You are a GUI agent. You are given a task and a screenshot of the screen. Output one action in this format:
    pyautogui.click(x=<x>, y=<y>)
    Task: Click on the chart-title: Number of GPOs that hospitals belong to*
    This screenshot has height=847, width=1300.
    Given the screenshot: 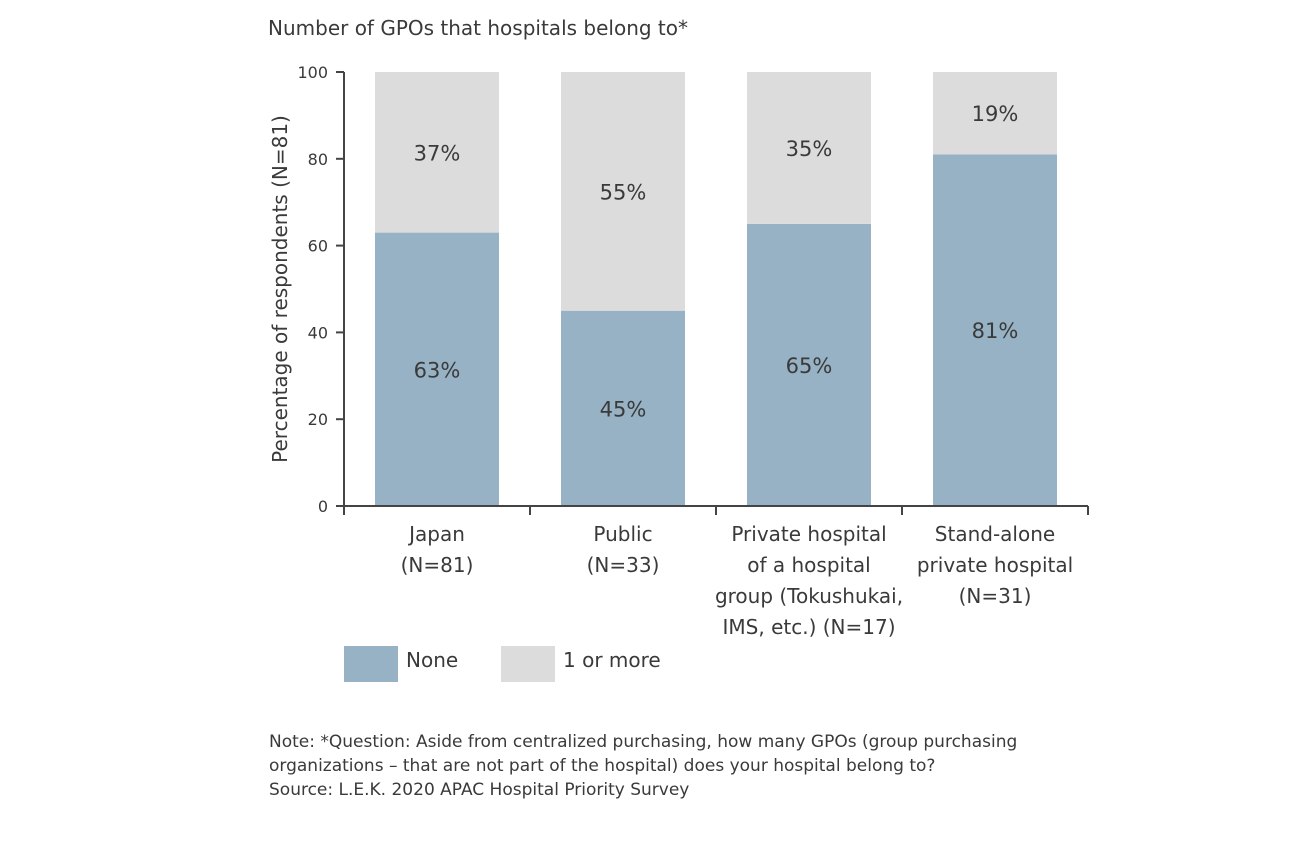 What is the action you would take?
    pyautogui.click(x=478, y=28)
    